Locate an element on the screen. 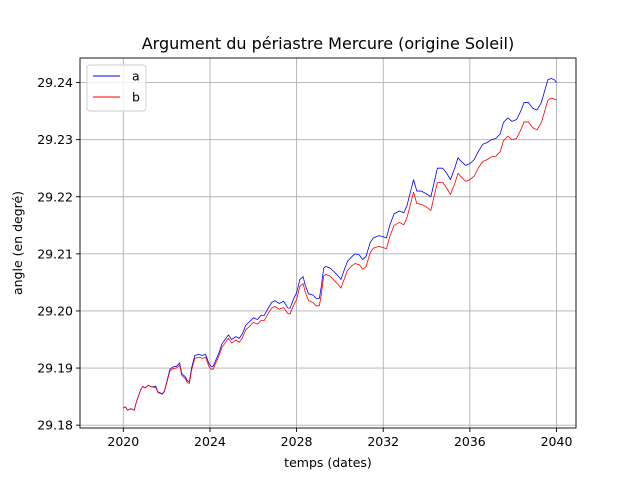  legend-label-a: a is located at coordinates (136, 76).